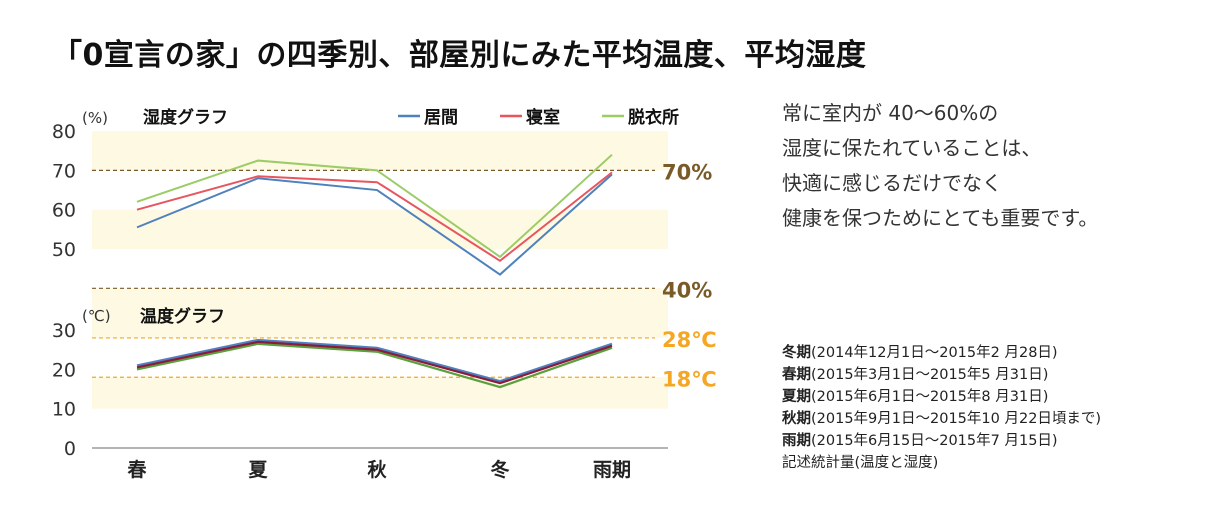 Image resolution: width=1213 pixels, height=518 pixels. What do you see at coordinates (258, 470) in the screenshot?
I see `x-tick-label: 夏` at bounding box center [258, 470].